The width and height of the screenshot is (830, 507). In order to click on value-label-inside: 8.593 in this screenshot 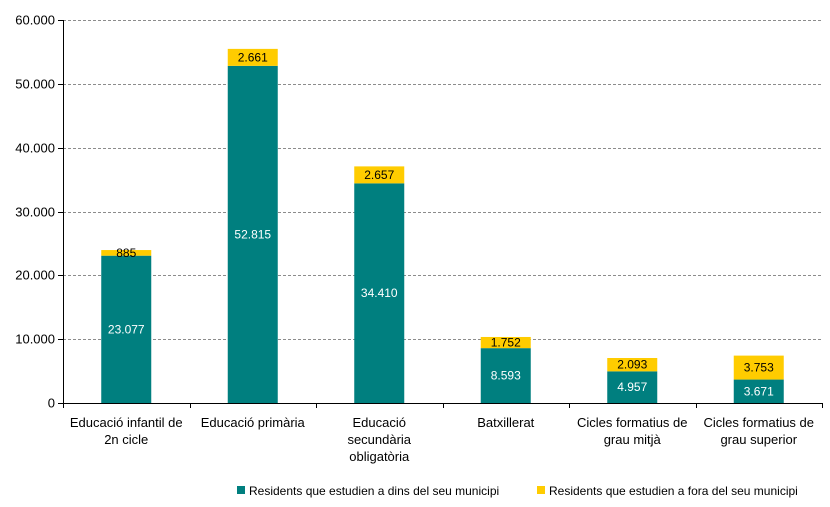, I will do `click(506, 376)`.